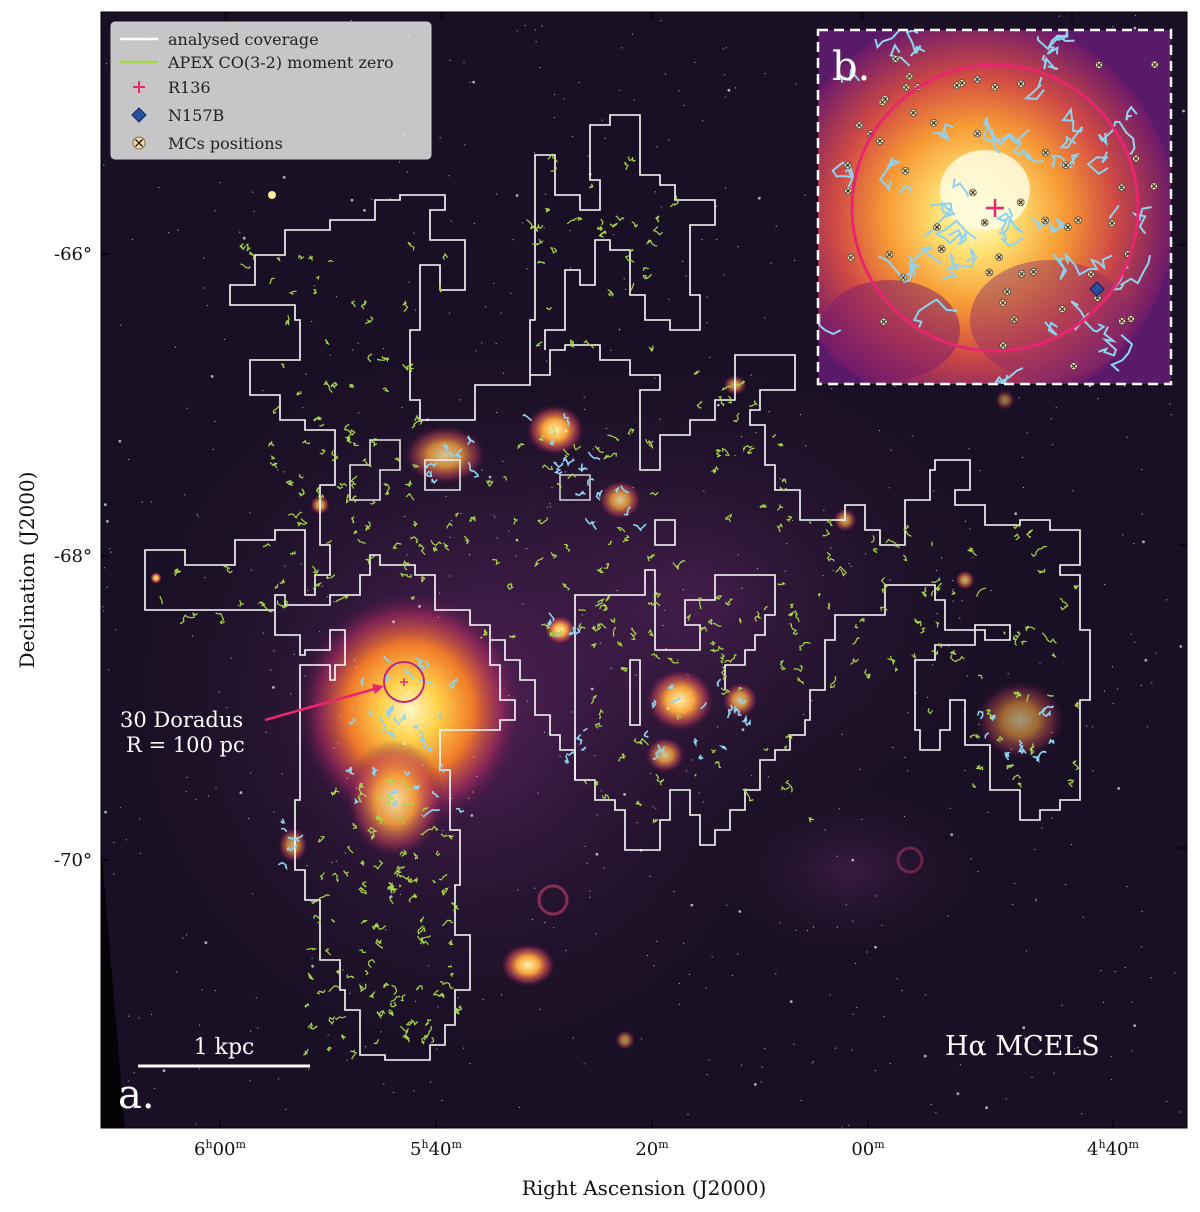 The height and width of the screenshot is (1212, 1200). Describe the element at coordinates (644, 1188) in the screenshot. I see `x-axis-label: Right Ascension (J2000)` at that location.